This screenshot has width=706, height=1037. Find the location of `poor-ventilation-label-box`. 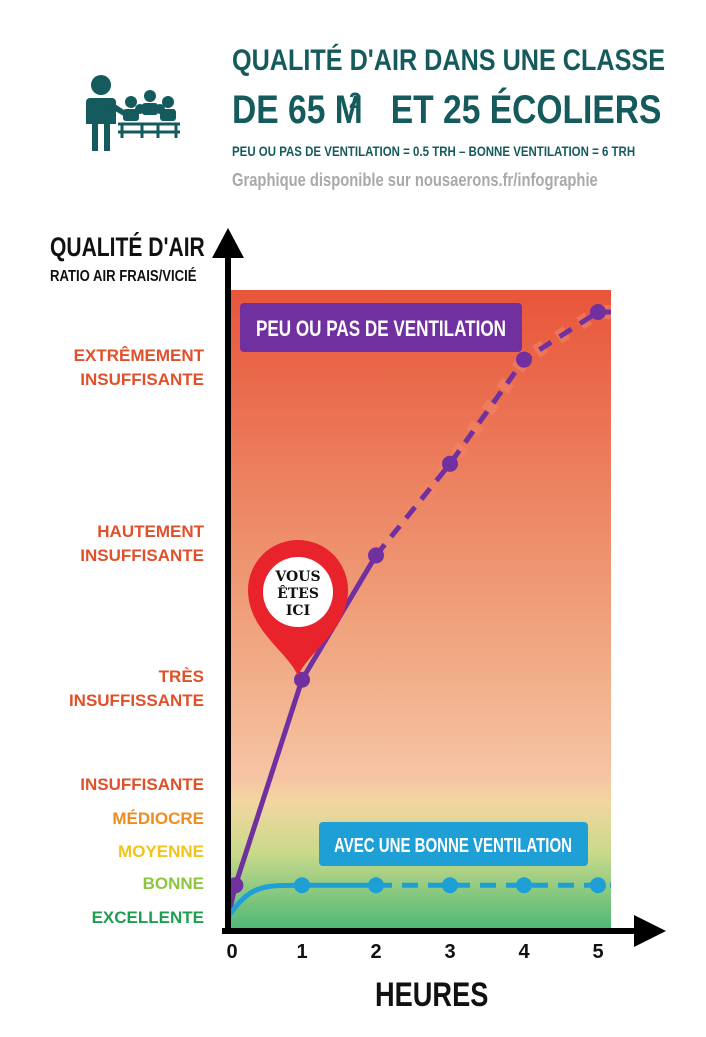

poor-ventilation-label-box is located at coordinates (381, 327).